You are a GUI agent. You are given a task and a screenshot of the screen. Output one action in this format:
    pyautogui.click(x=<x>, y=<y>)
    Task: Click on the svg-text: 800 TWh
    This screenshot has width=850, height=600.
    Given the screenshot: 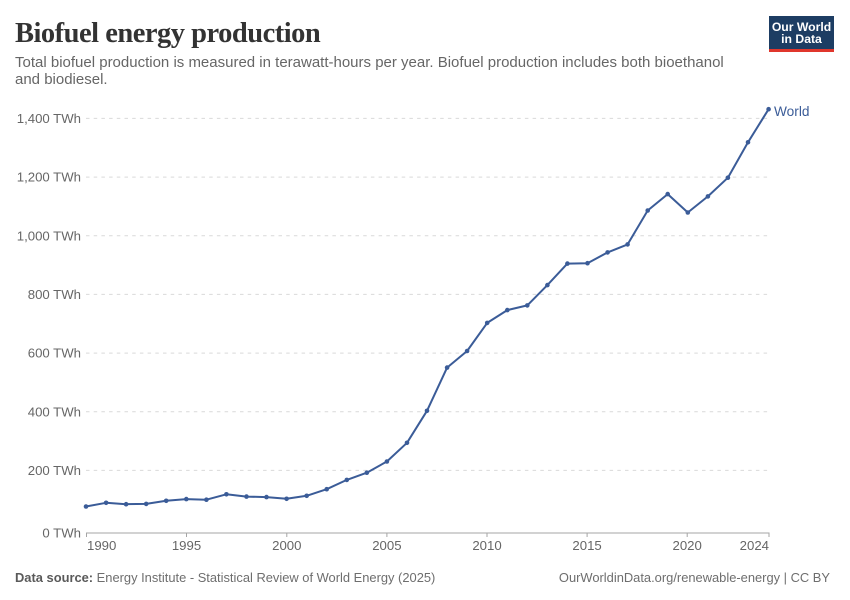 What is the action you would take?
    pyautogui.click(x=54, y=294)
    